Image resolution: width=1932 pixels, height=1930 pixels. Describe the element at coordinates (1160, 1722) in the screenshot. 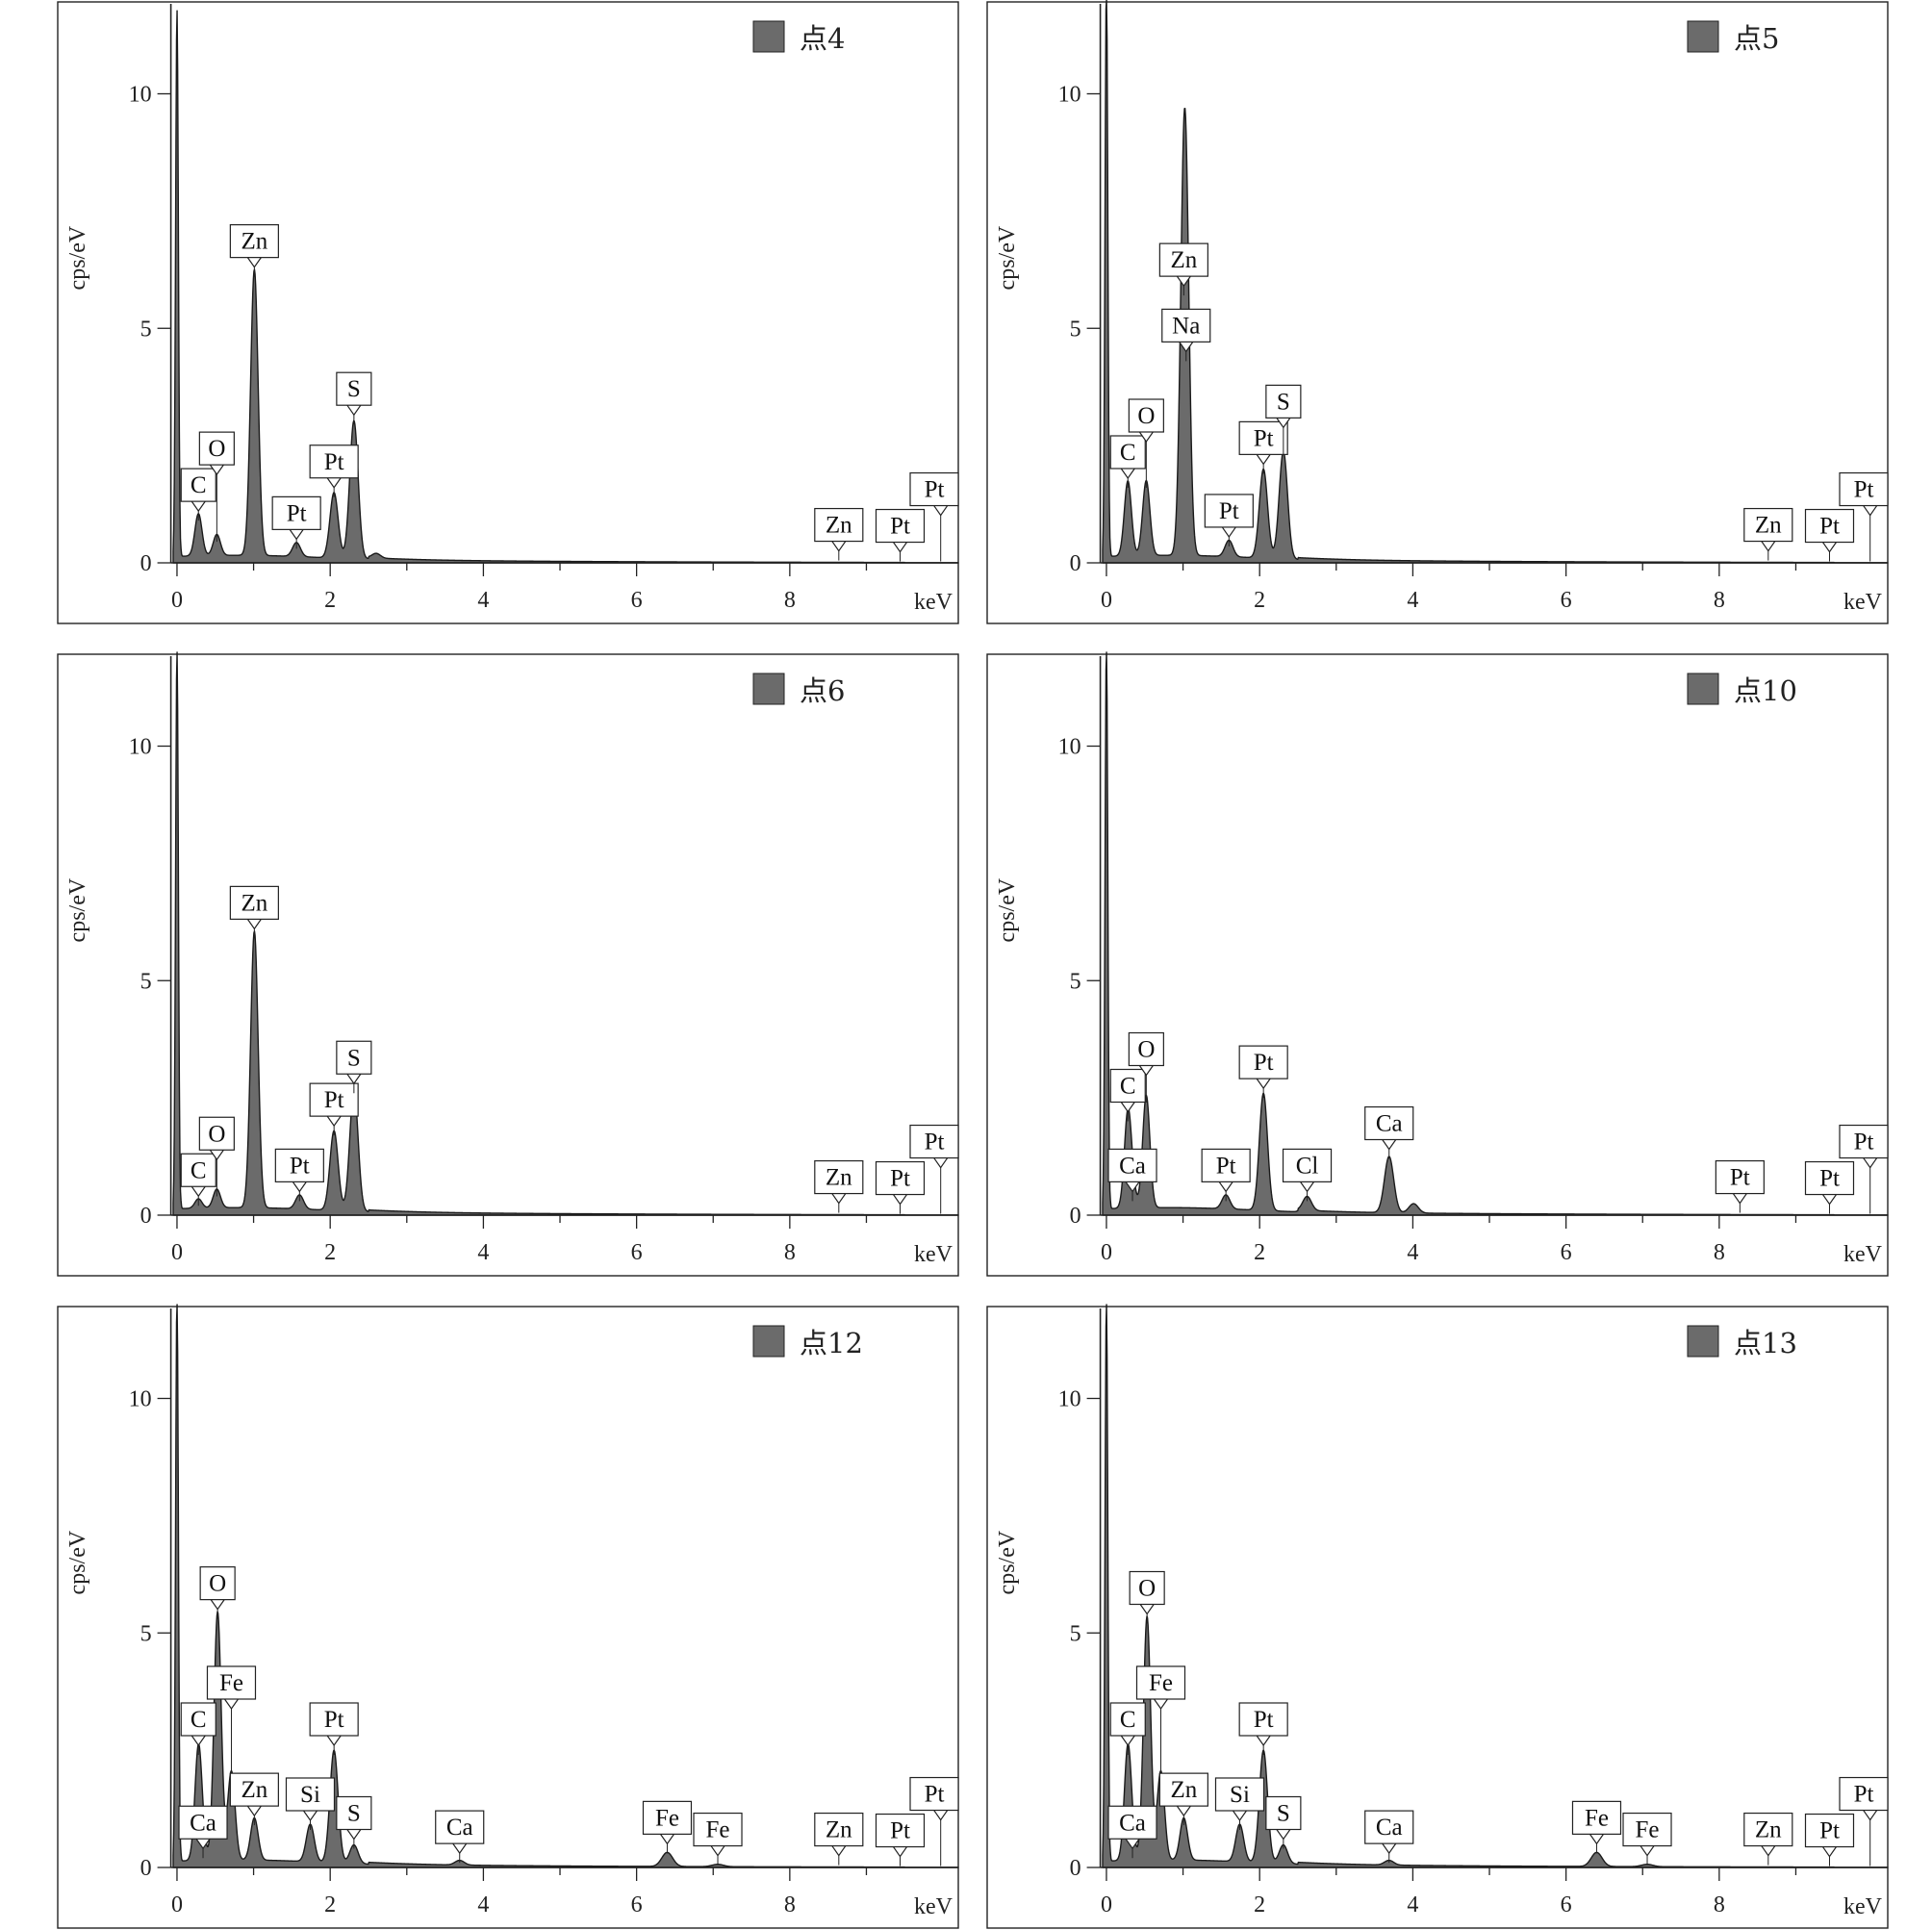

I see `peak-label-fe: Fe` at that location.